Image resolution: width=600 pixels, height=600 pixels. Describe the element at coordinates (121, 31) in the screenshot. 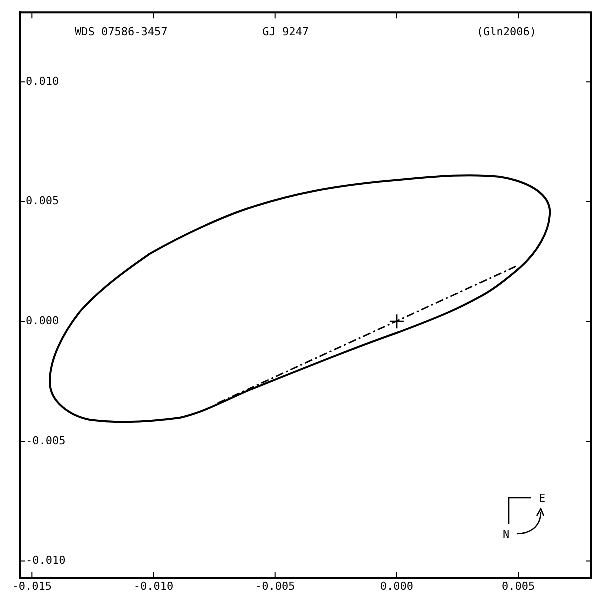

I see `annotation: WDS 07586-3457` at that location.